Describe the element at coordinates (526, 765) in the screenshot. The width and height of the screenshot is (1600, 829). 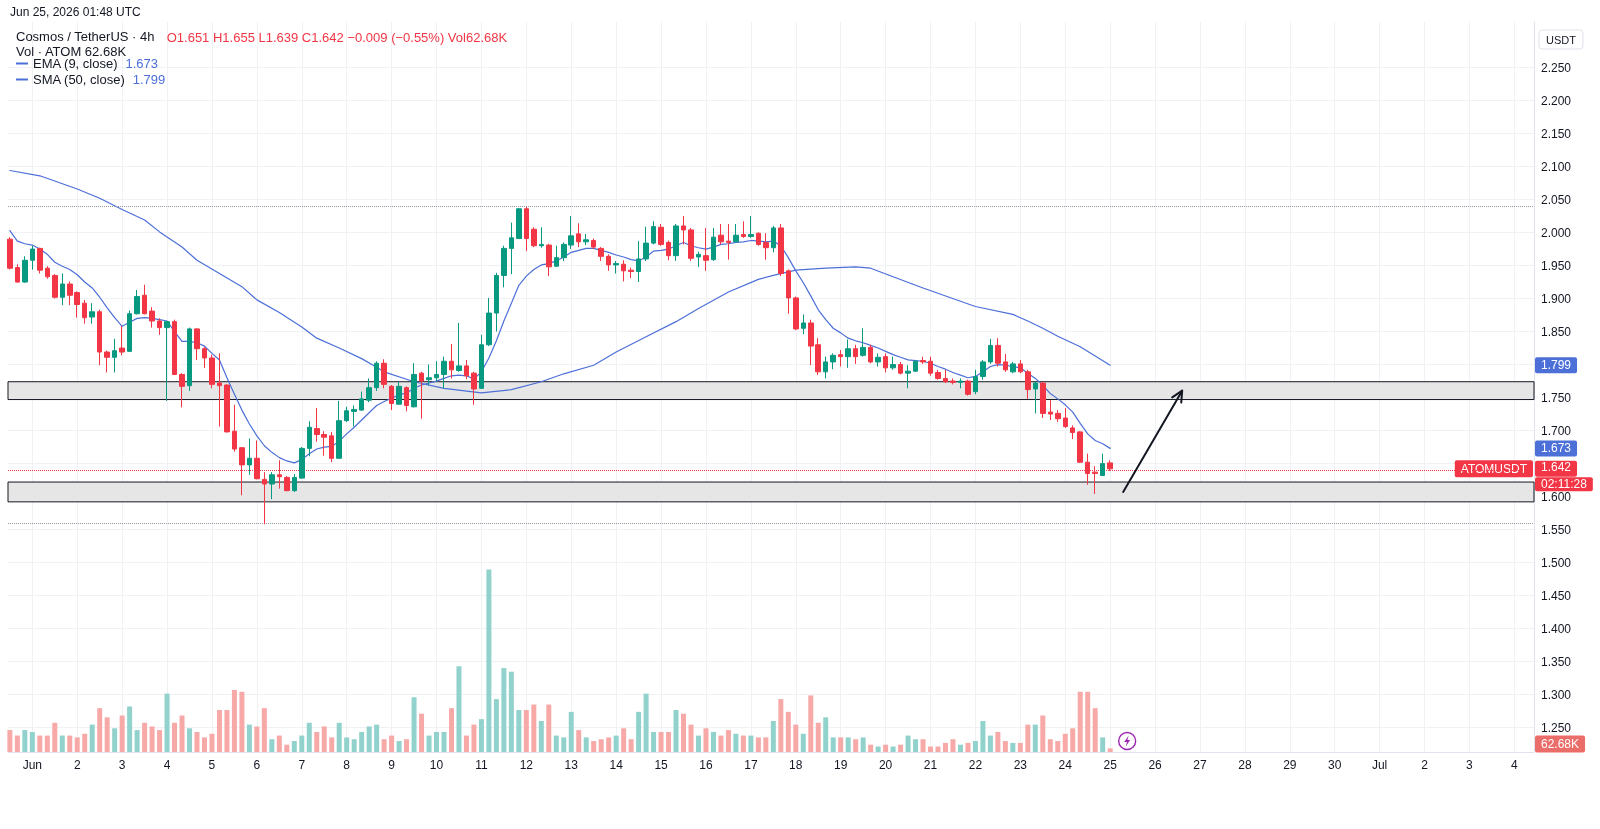
I see `x-tick-label: 12` at that location.